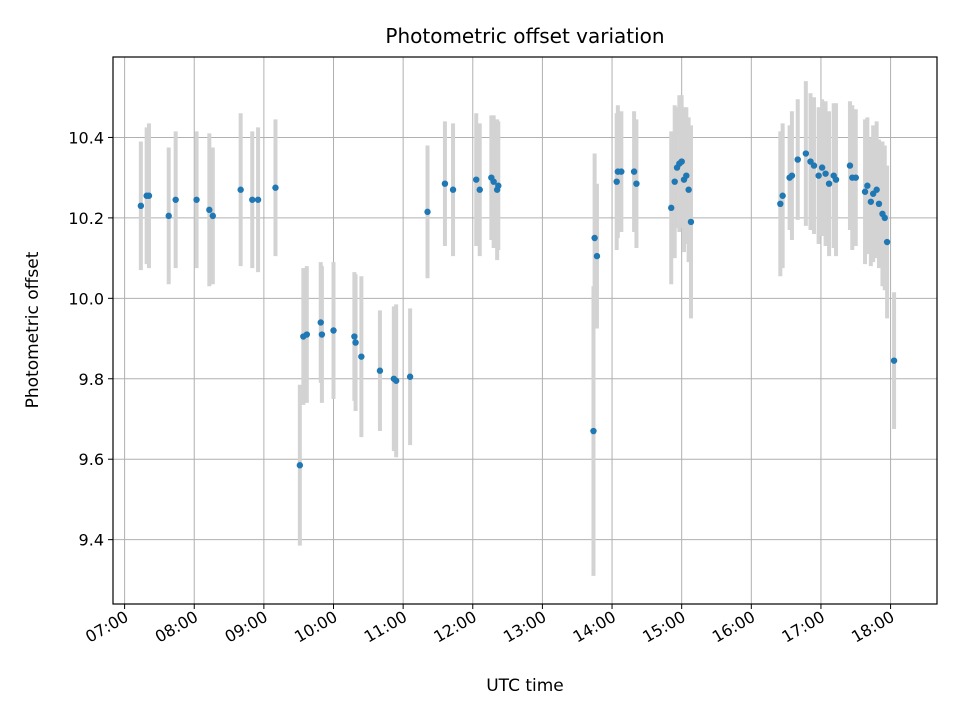  Describe the element at coordinates (91, 379) in the screenshot. I see `y-tick-label: 9.8` at that location.